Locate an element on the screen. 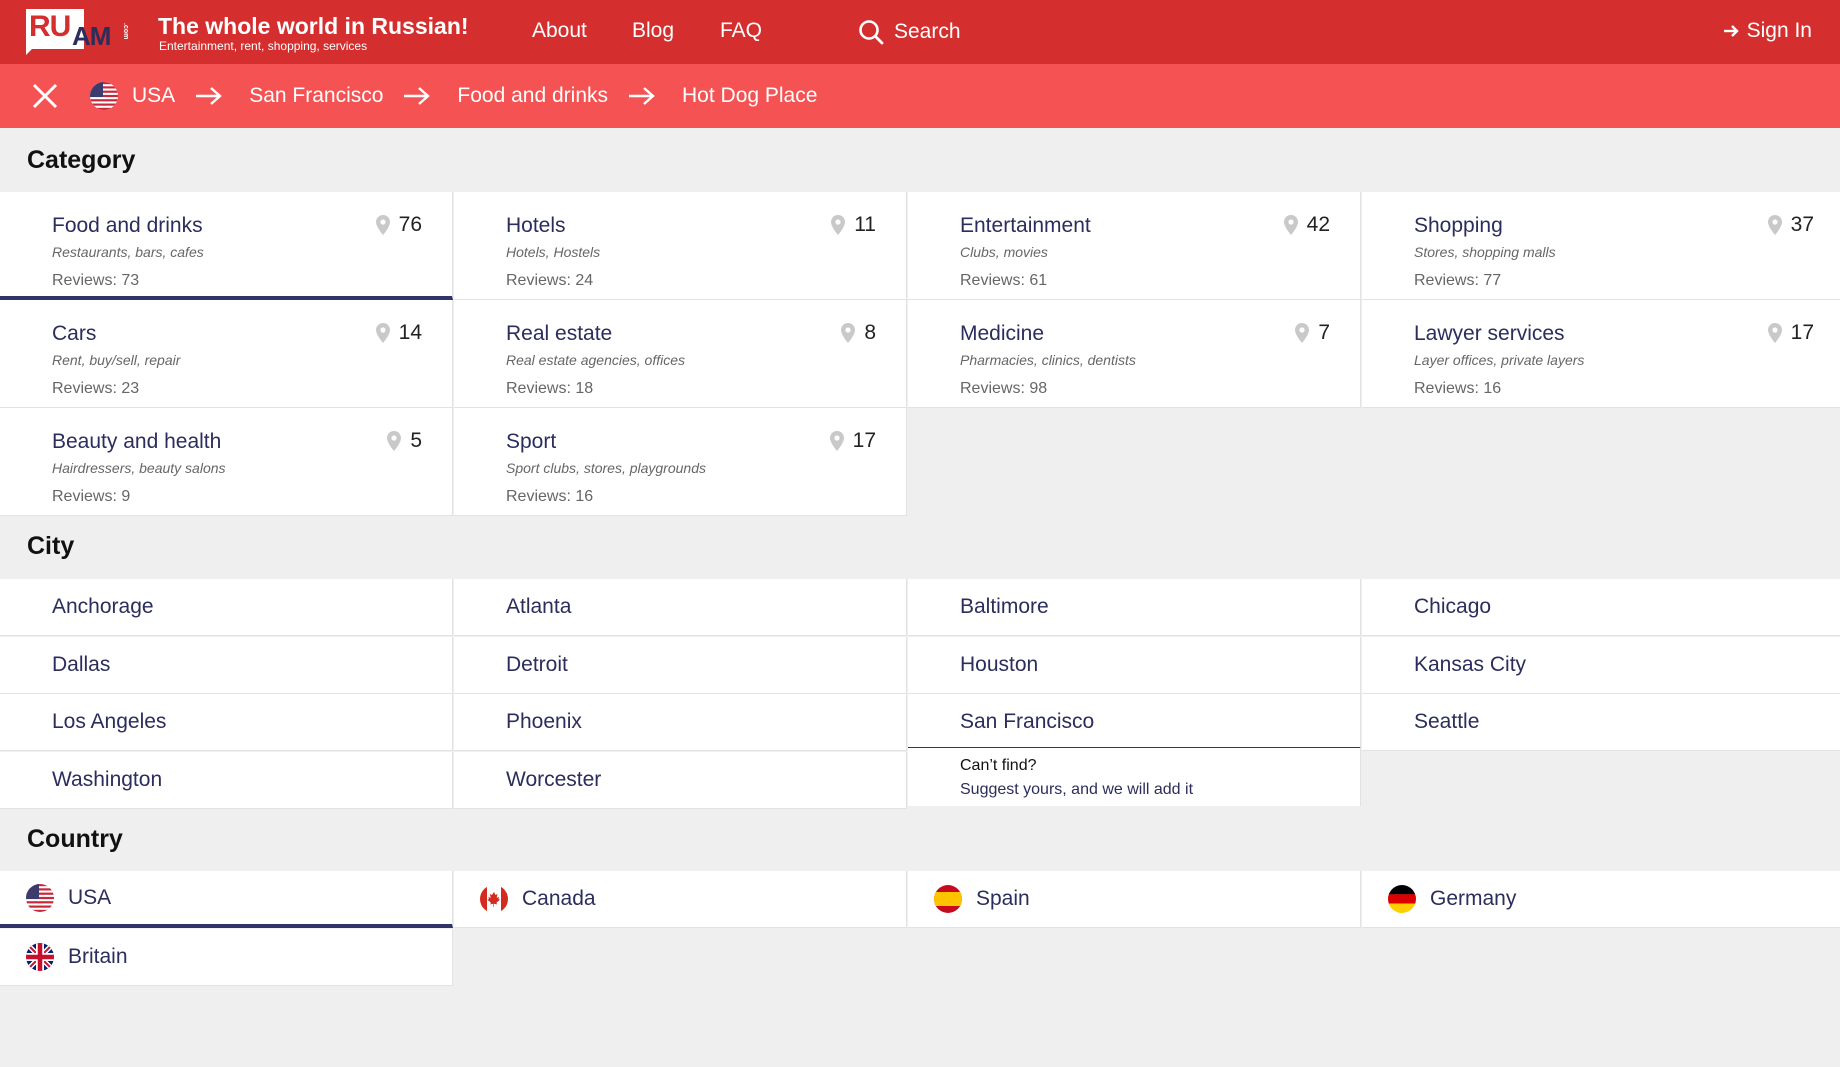 Image resolution: width=1840 pixels, height=1067 pixels. category-place-count: 76 is located at coordinates (398, 225).